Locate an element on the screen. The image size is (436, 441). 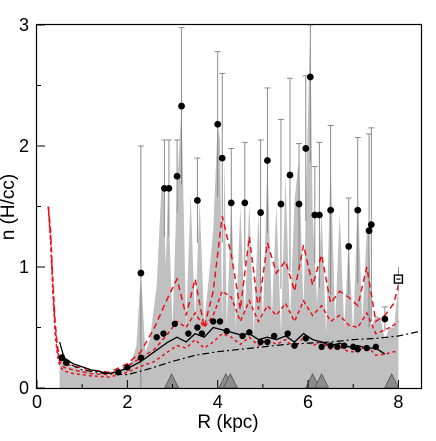
y-axis-label: n (H/cc) is located at coordinates (9, 207).